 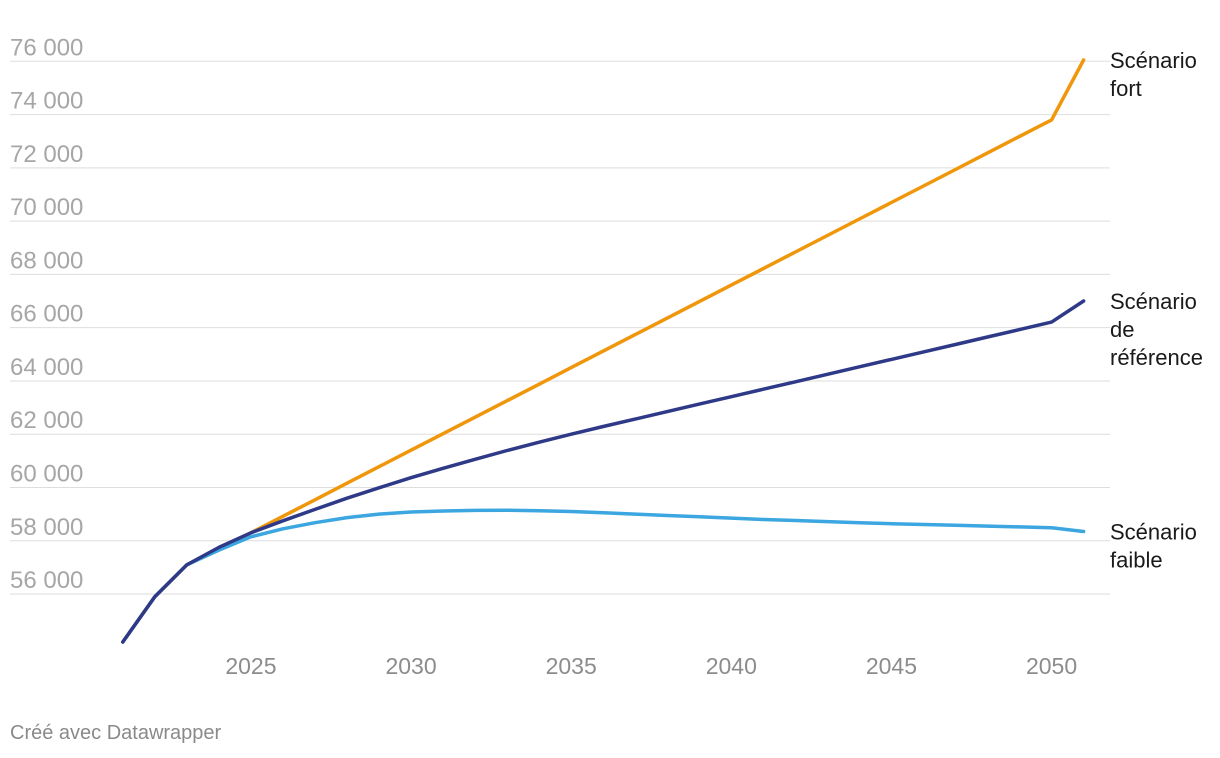 What do you see at coordinates (46, 367) in the screenshot?
I see `y-tick-label: 64 000` at bounding box center [46, 367].